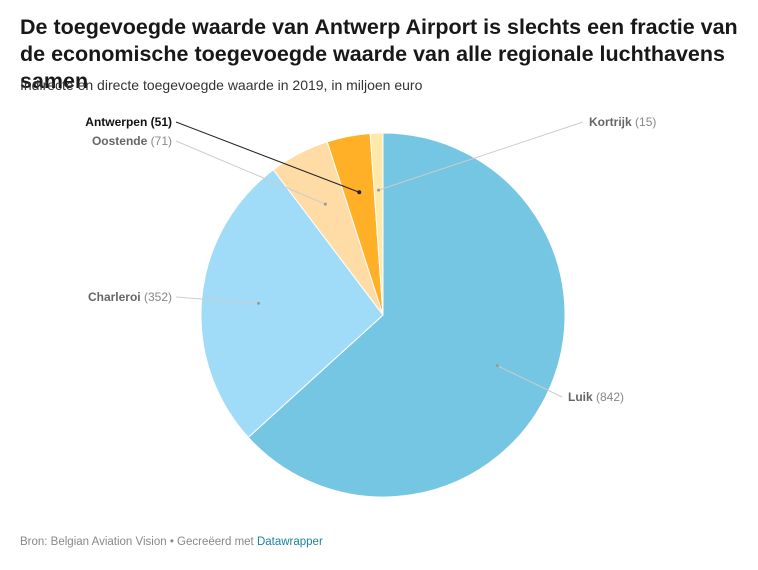  I want to click on leader-dot-kortrijk, so click(379, 190).